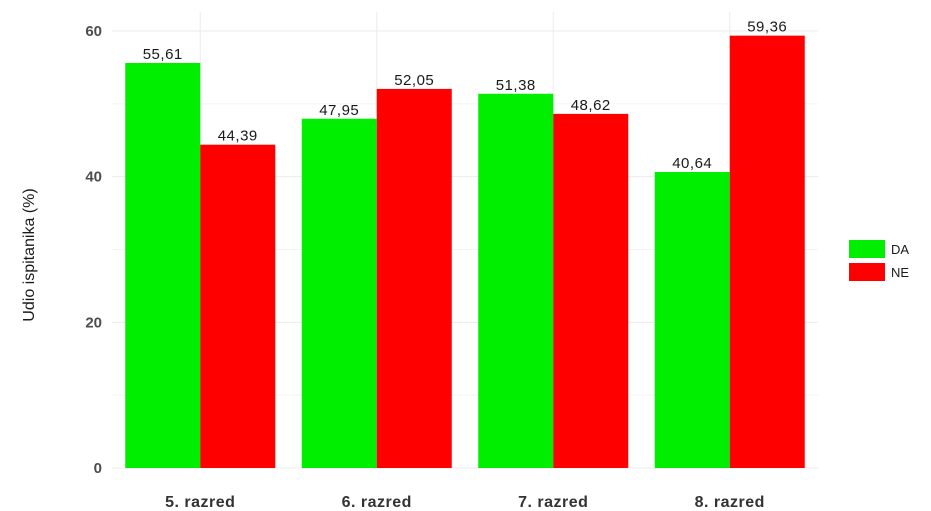 This screenshot has height=511, width=931. I want to click on x-tick-label: 8. razred, so click(730, 502).